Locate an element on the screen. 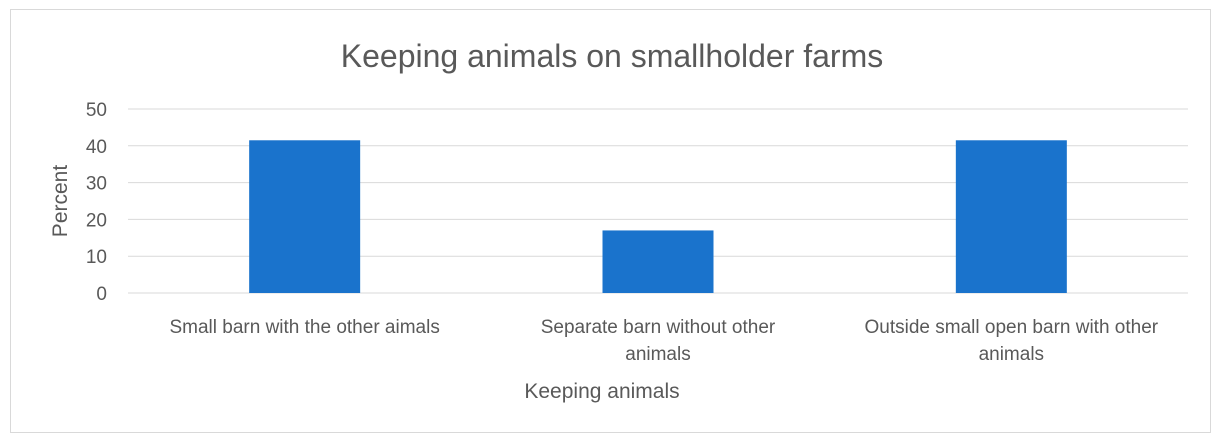  y-tick-label: 30 is located at coordinates (96, 184).